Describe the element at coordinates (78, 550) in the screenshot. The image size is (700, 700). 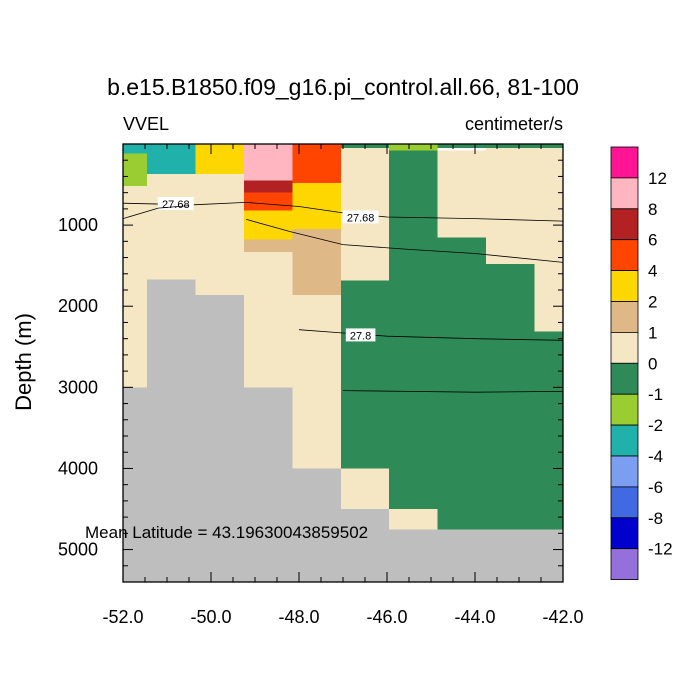
I see `y-tick-label: 5000` at that location.